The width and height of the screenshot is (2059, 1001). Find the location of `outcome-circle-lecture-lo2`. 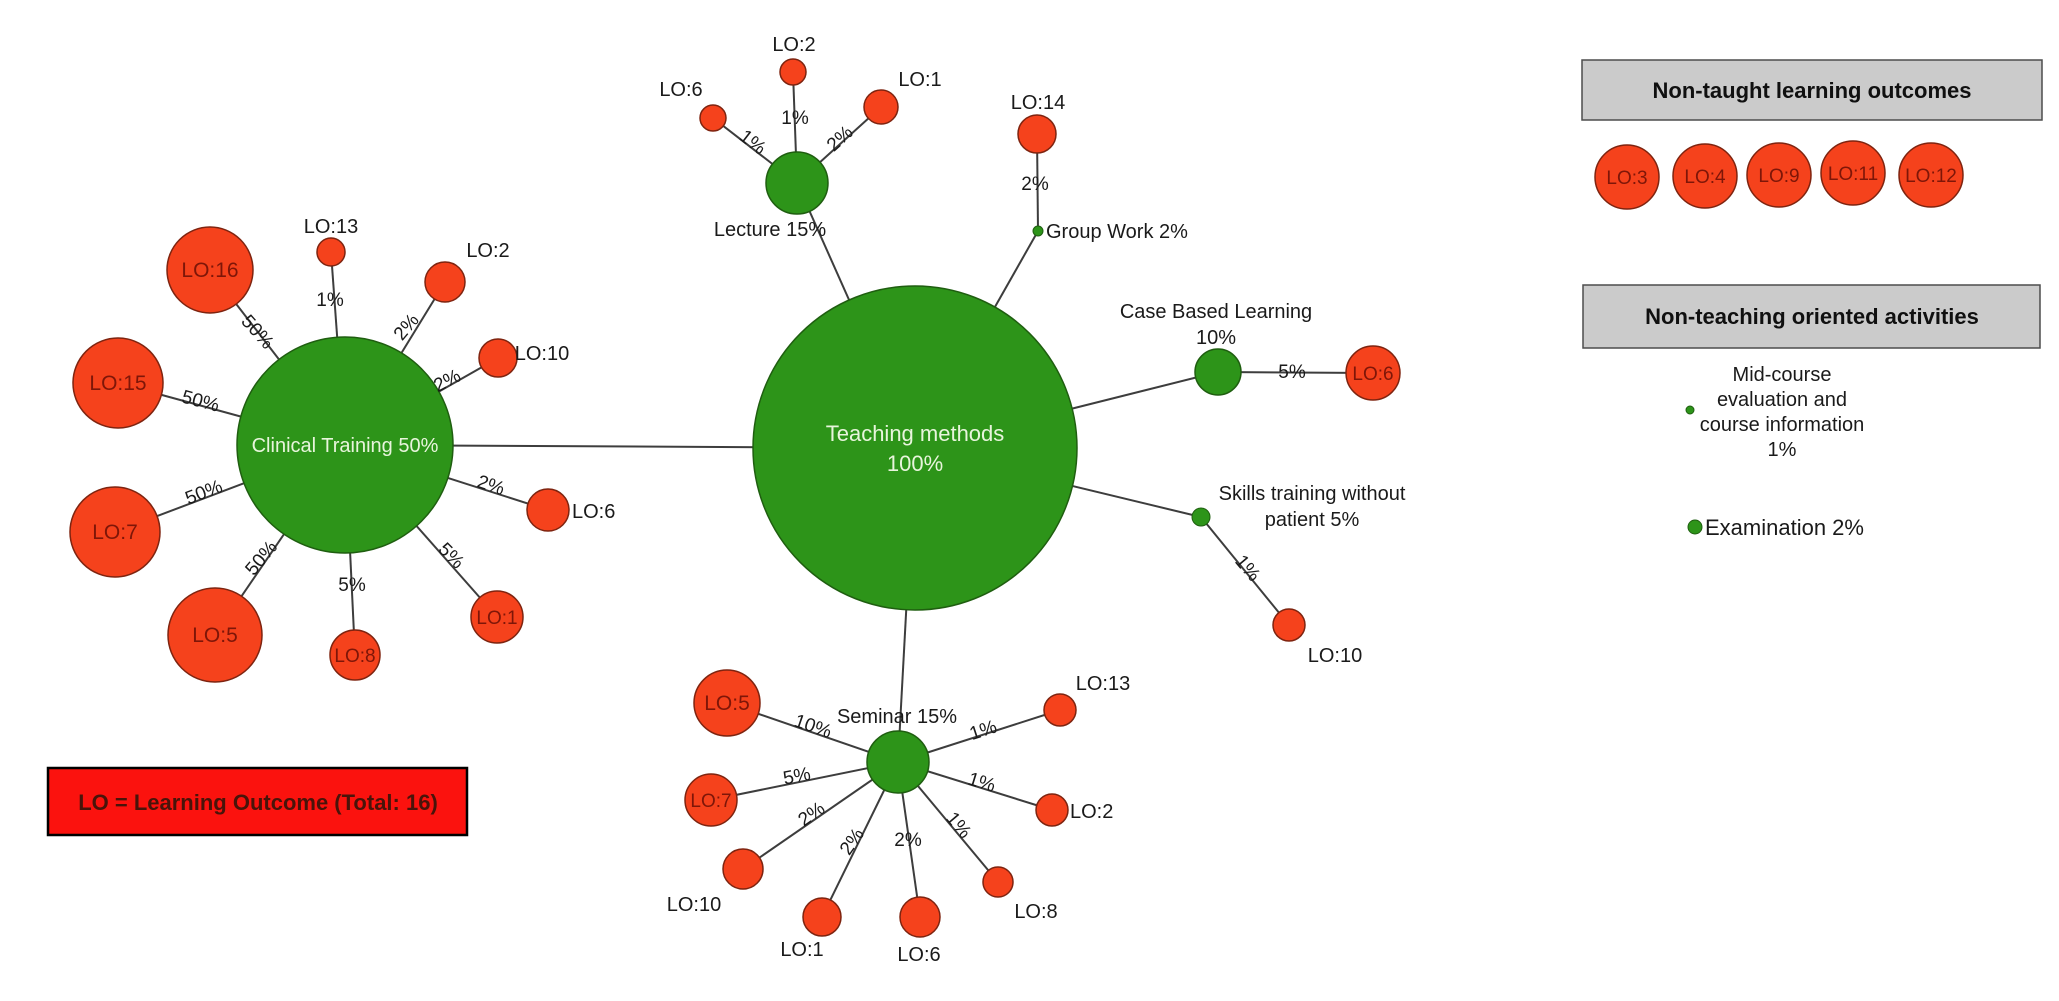

outcome-circle-lecture-lo2 is located at coordinates (793, 72).